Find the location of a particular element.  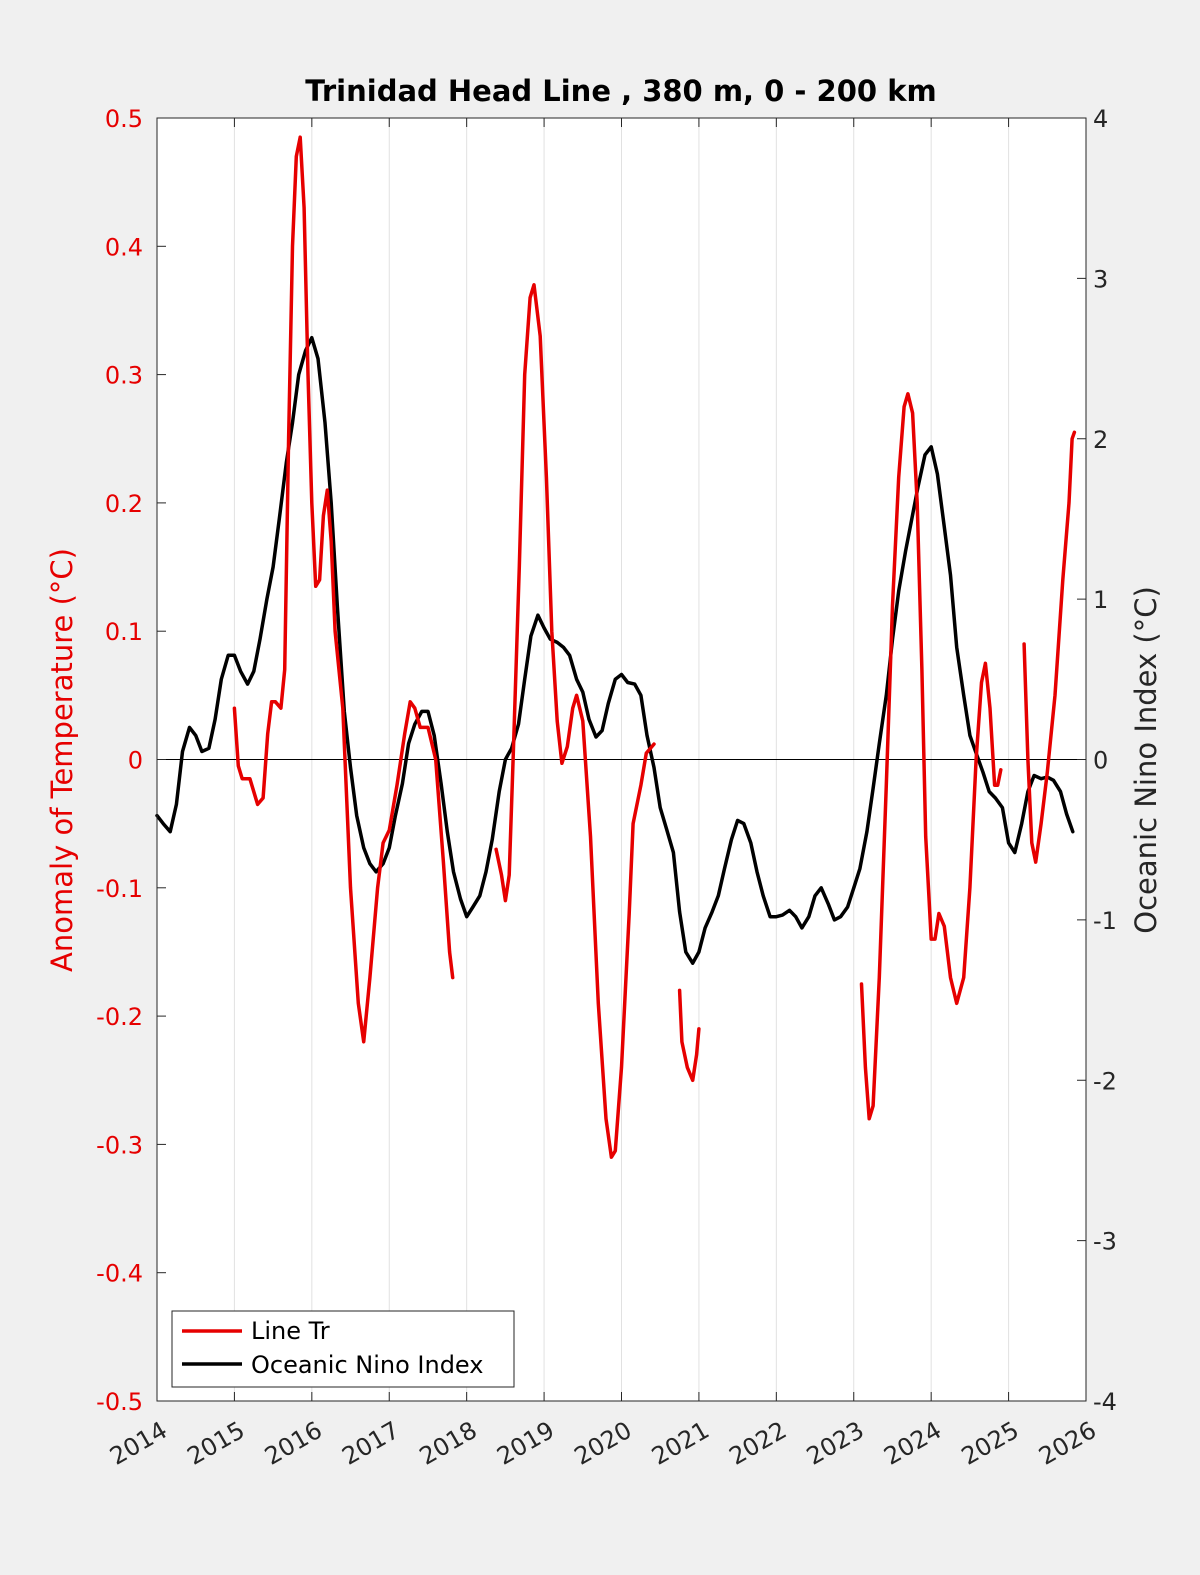

right-tick-label: 3 is located at coordinates (1100, 279).